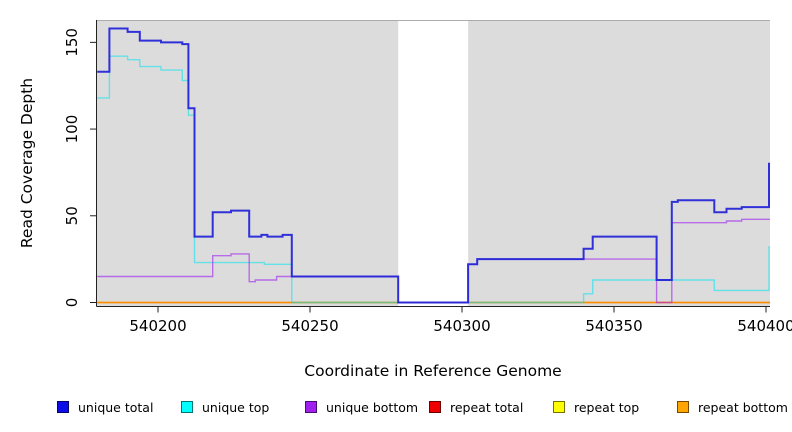 This screenshot has height=432, width=792. I want to click on y-tick-label: 0, so click(72, 303).